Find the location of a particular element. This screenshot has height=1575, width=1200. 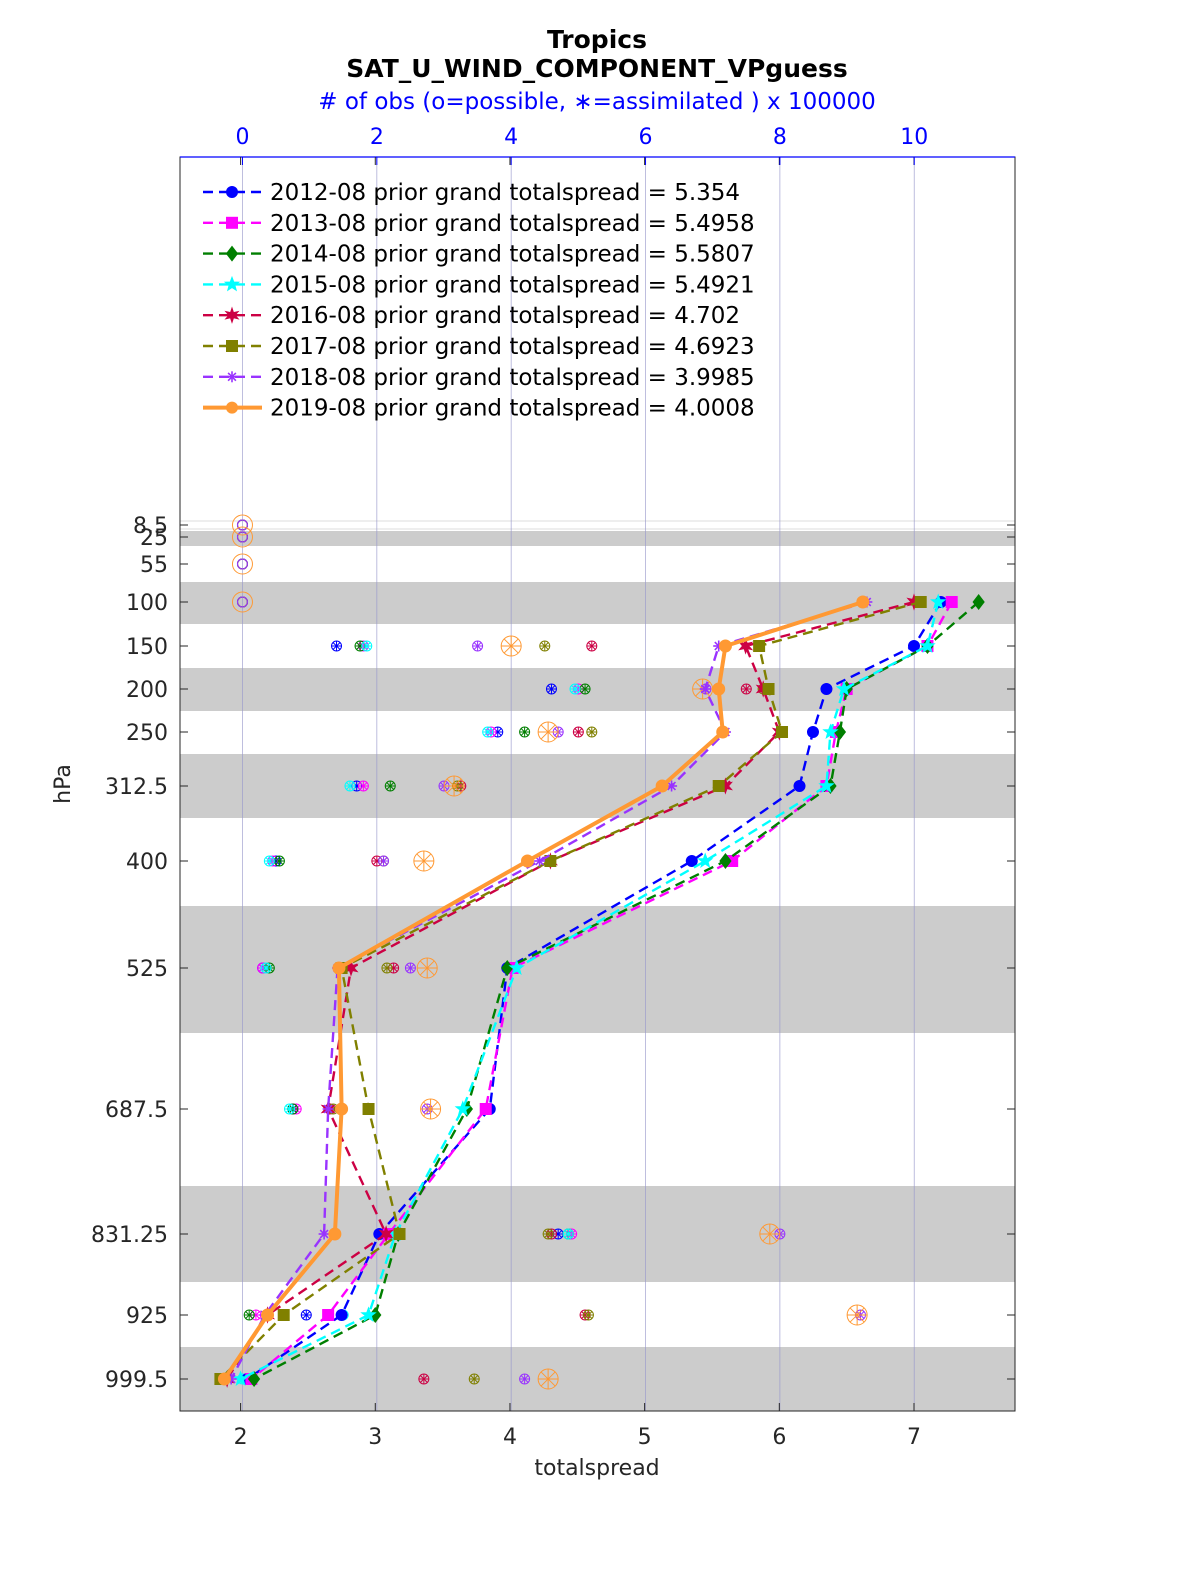

legend-entry: 2019-08 prior grand totalspread = 4.0008 is located at coordinates (512, 409).